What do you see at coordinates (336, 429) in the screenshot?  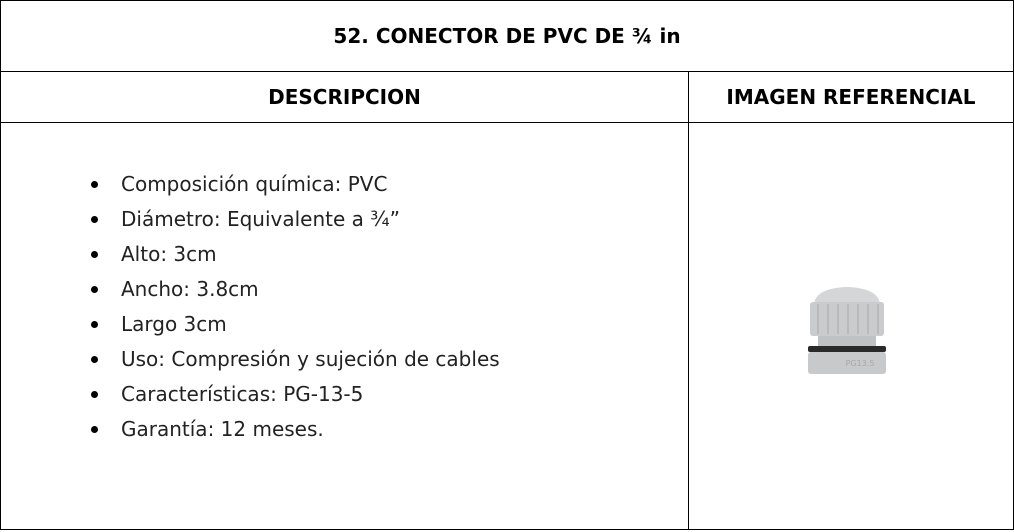 I see `list-item: Garantía: 12 meses.` at bounding box center [336, 429].